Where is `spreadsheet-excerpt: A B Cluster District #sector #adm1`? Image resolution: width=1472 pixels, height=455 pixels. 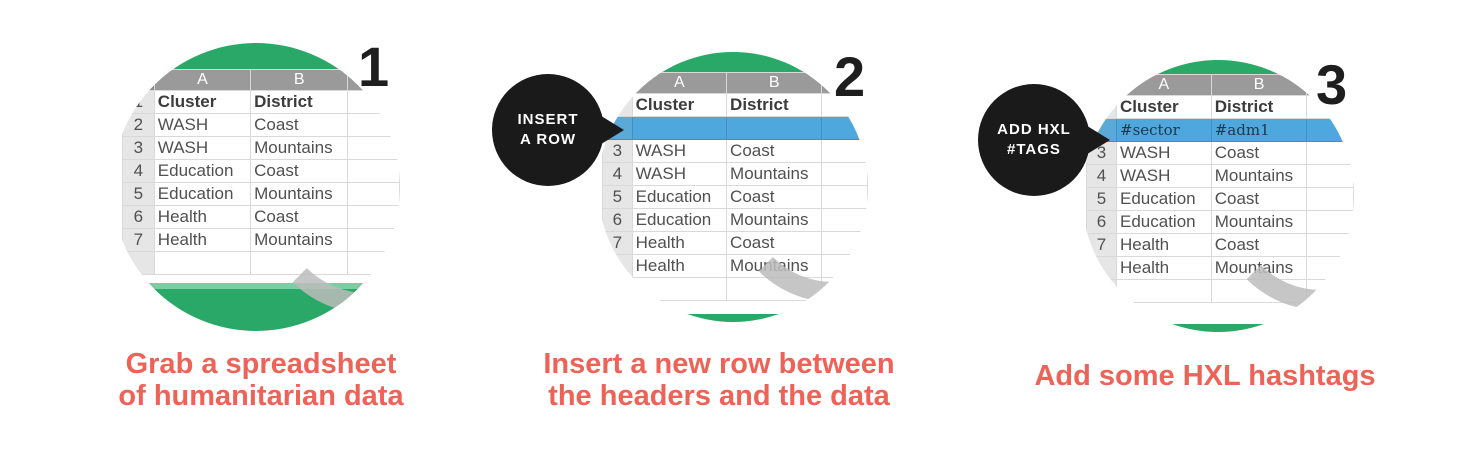 spreadsheet-excerpt: A B Cluster District #sector #adm1 is located at coordinates (1220, 188).